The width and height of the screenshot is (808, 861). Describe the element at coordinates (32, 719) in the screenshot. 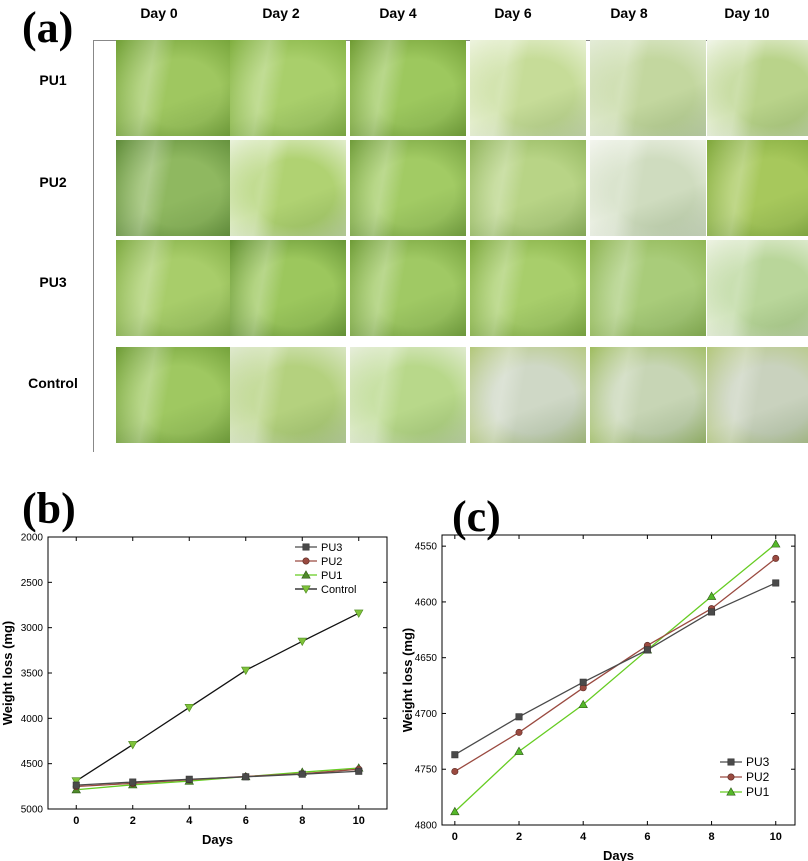

I see `y-tick-label: 4000` at that location.